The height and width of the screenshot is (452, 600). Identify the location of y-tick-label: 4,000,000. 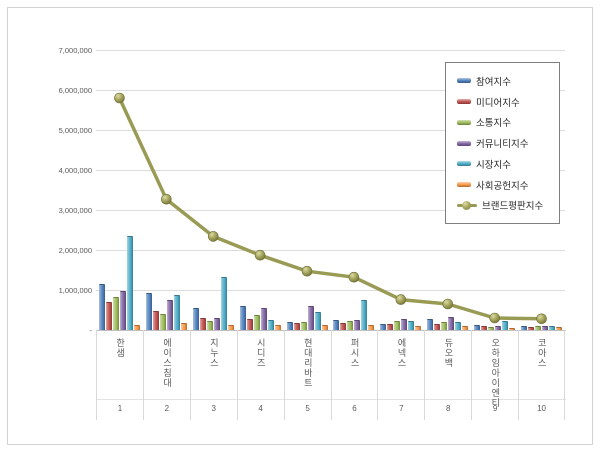
(75, 170).